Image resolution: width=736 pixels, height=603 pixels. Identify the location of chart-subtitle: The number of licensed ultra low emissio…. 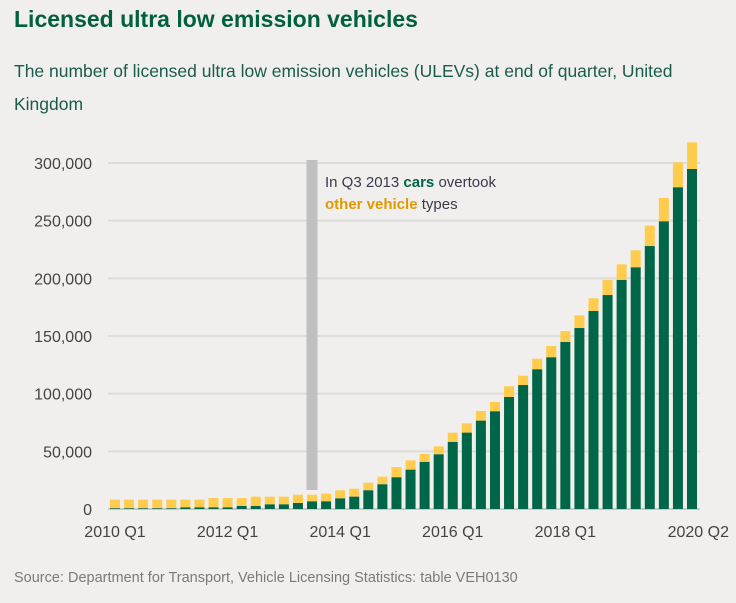
(343, 87).